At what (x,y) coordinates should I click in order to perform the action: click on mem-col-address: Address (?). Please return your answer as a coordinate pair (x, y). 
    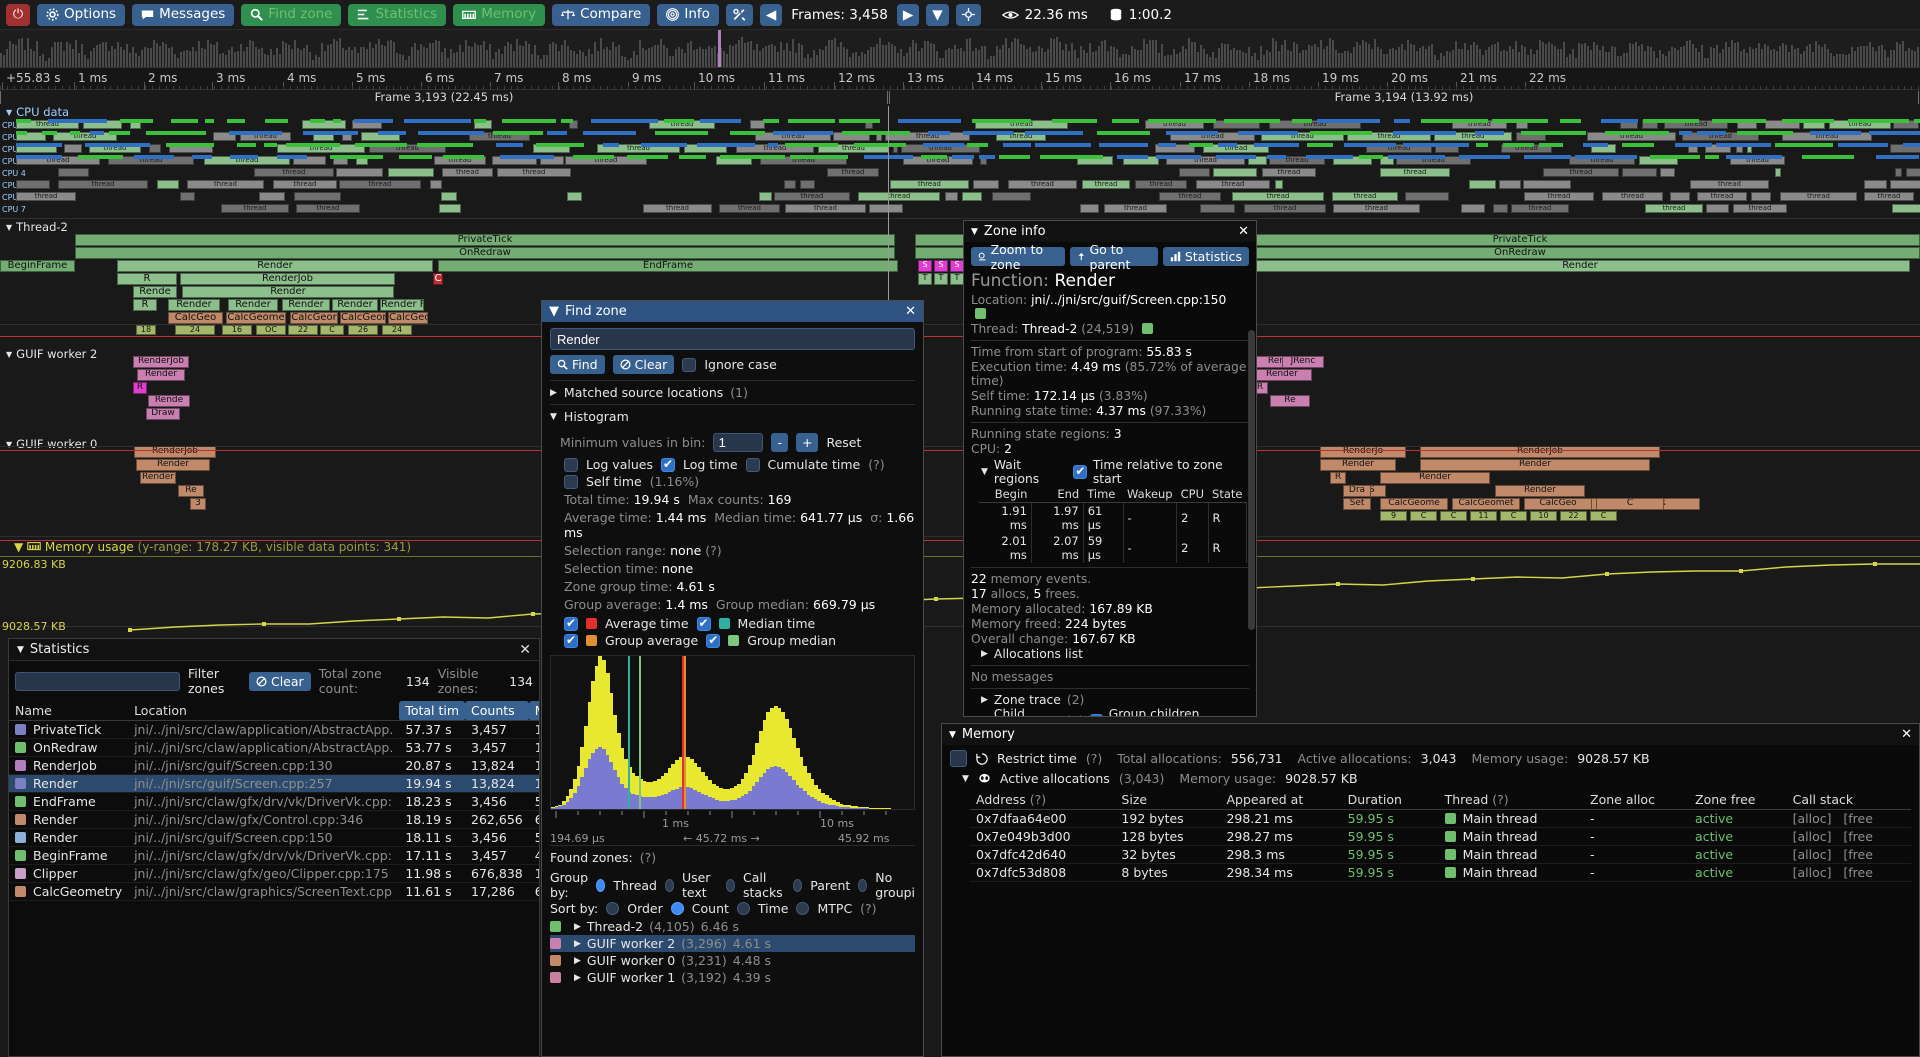
    Looking at the image, I should click on (1043, 800).